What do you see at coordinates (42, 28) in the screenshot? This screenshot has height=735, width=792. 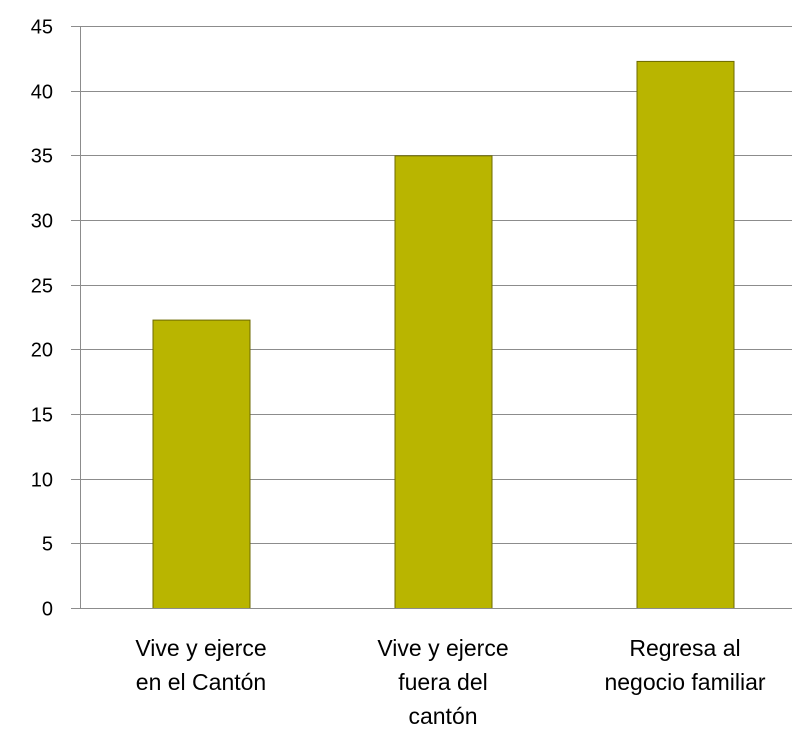 I see `y-tick-label: 45` at bounding box center [42, 28].